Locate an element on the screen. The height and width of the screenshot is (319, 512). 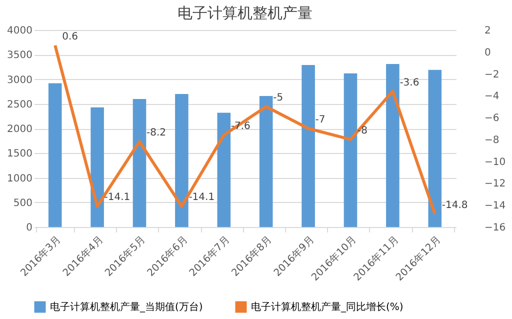
y2-tick-label: −4 is located at coordinates (492, 96).